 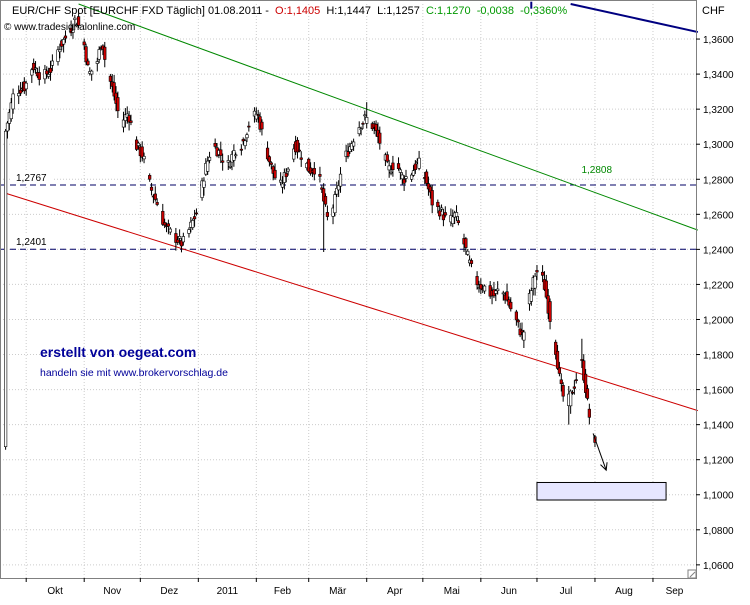 I want to click on support-line-label: 1,2401, so click(x=31, y=242).